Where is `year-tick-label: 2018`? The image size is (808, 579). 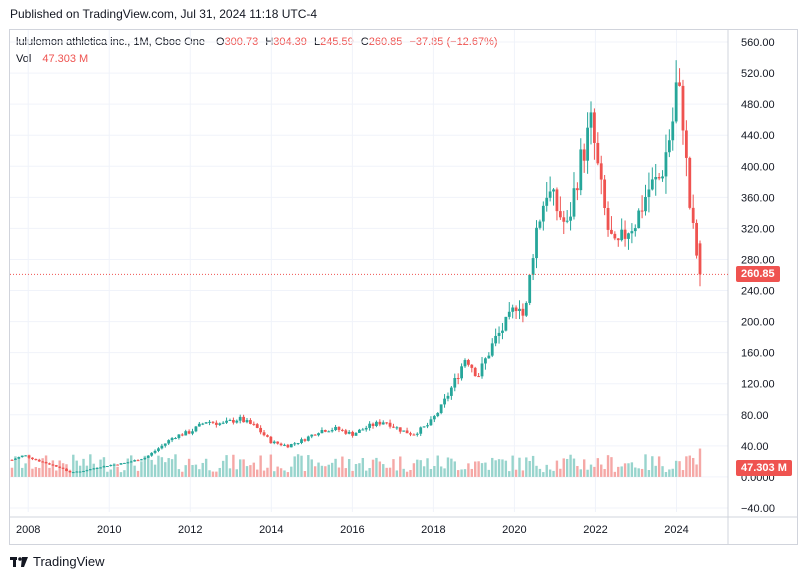
year-tick-label: 2018 is located at coordinates (433, 530).